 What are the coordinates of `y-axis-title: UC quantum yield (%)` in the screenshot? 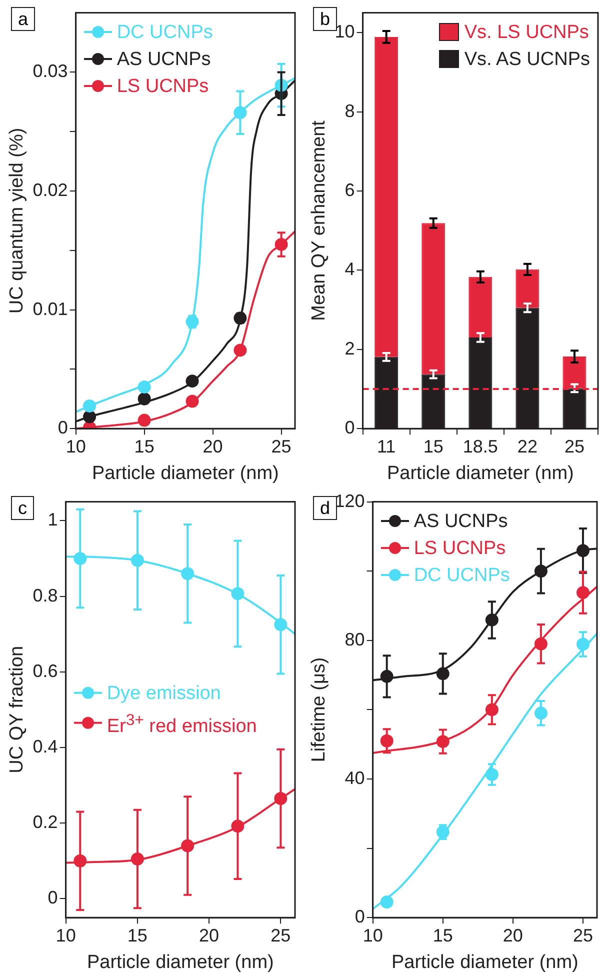 It's located at (17, 221).